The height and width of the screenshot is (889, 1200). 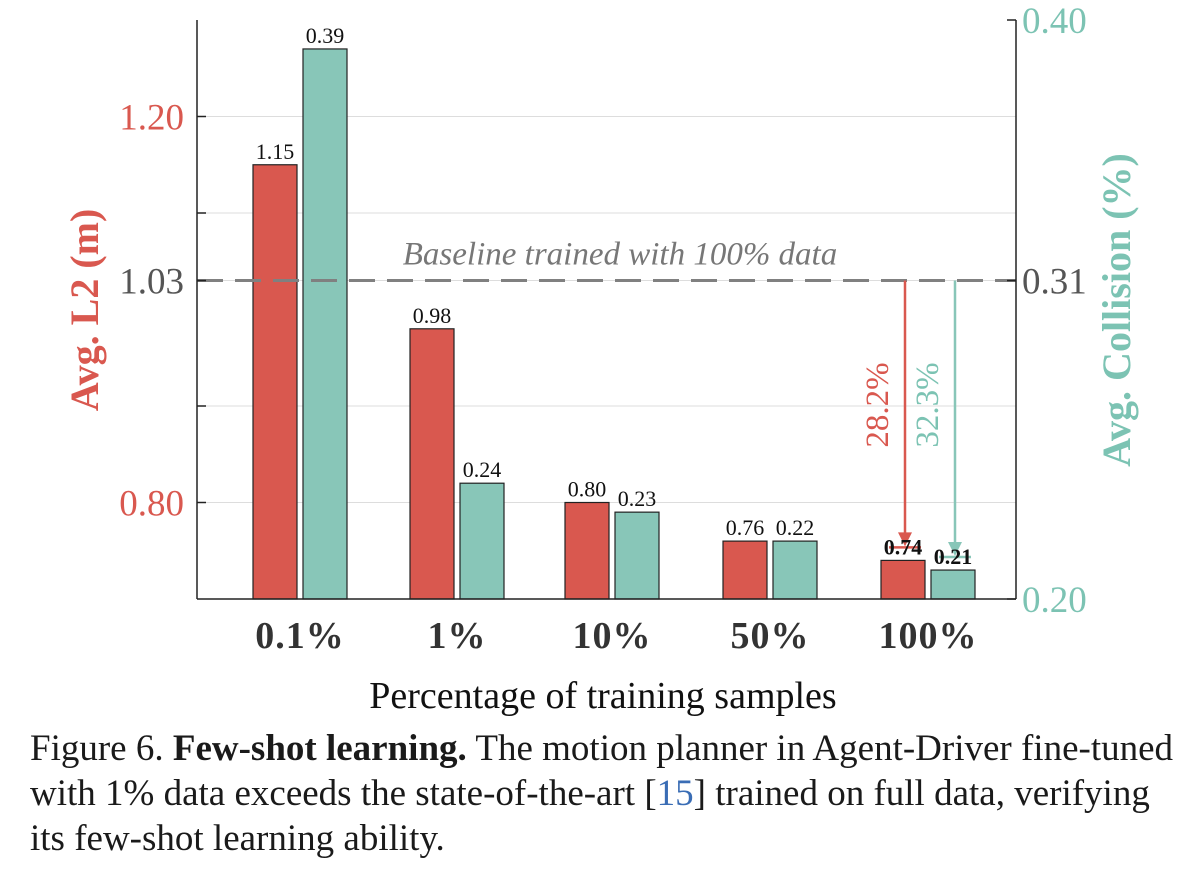 What do you see at coordinates (612, 636) in the screenshot?
I see `x-tick-label-10%: 10%` at bounding box center [612, 636].